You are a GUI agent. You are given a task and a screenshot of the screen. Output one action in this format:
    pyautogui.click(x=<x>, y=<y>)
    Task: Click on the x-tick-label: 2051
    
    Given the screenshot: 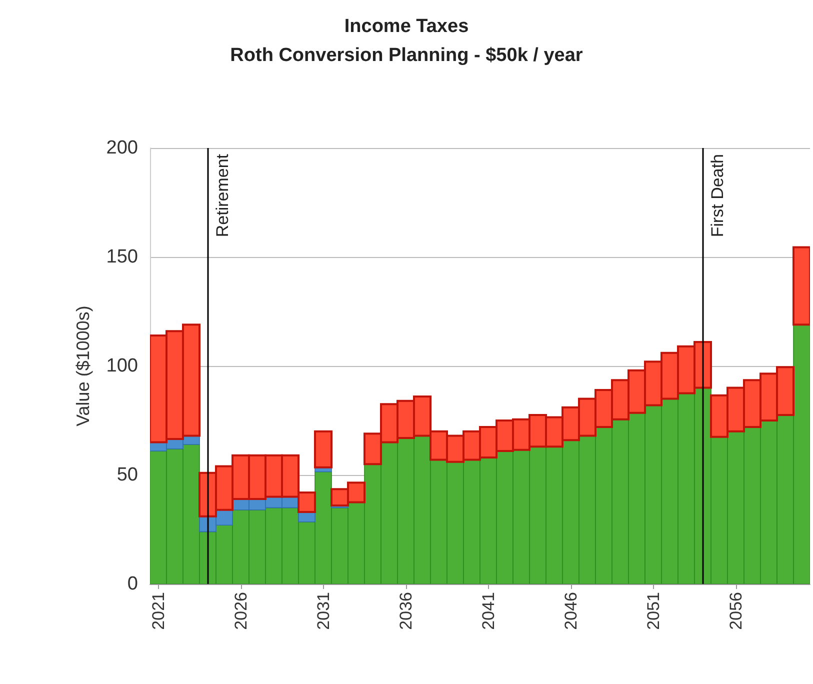 What is the action you would take?
    pyautogui.click(x=653, y=611)
    